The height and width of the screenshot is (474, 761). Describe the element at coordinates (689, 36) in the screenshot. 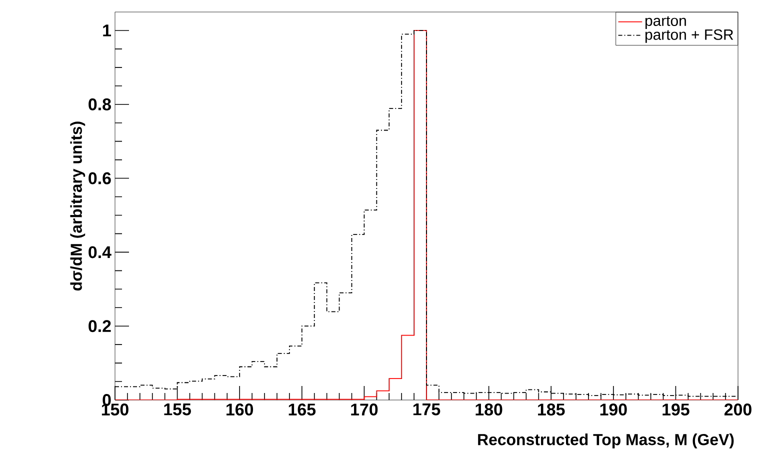

I see `legend-label: parton + FSR` at that location.